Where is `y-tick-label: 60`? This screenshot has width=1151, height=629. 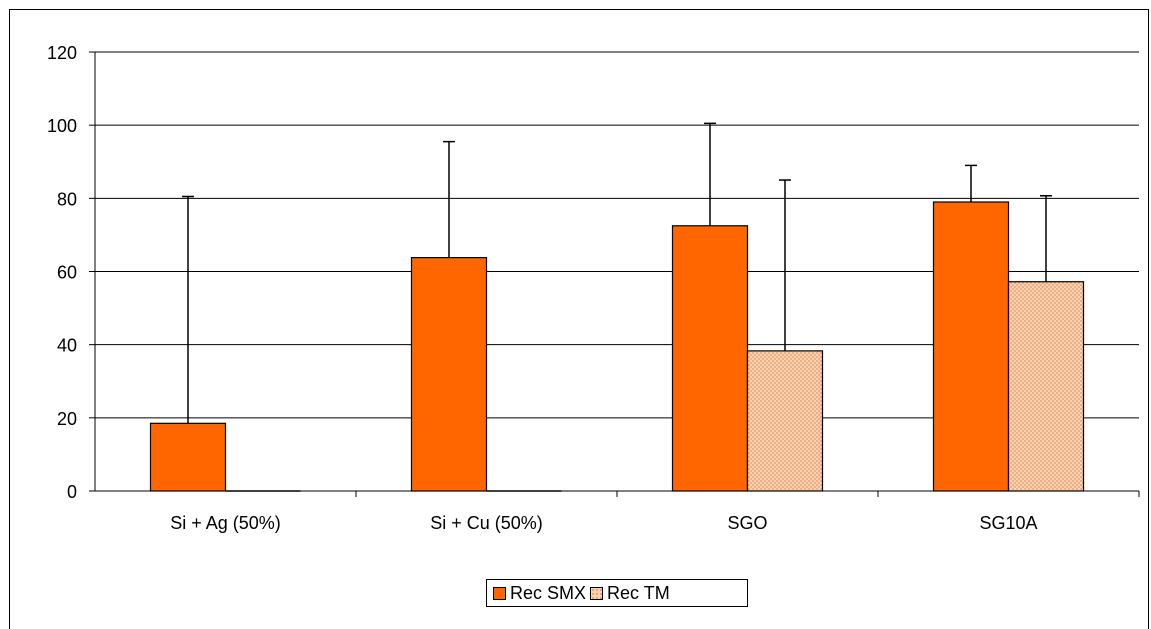
y-tick-label: 60 is located at coordinates (67, 273).